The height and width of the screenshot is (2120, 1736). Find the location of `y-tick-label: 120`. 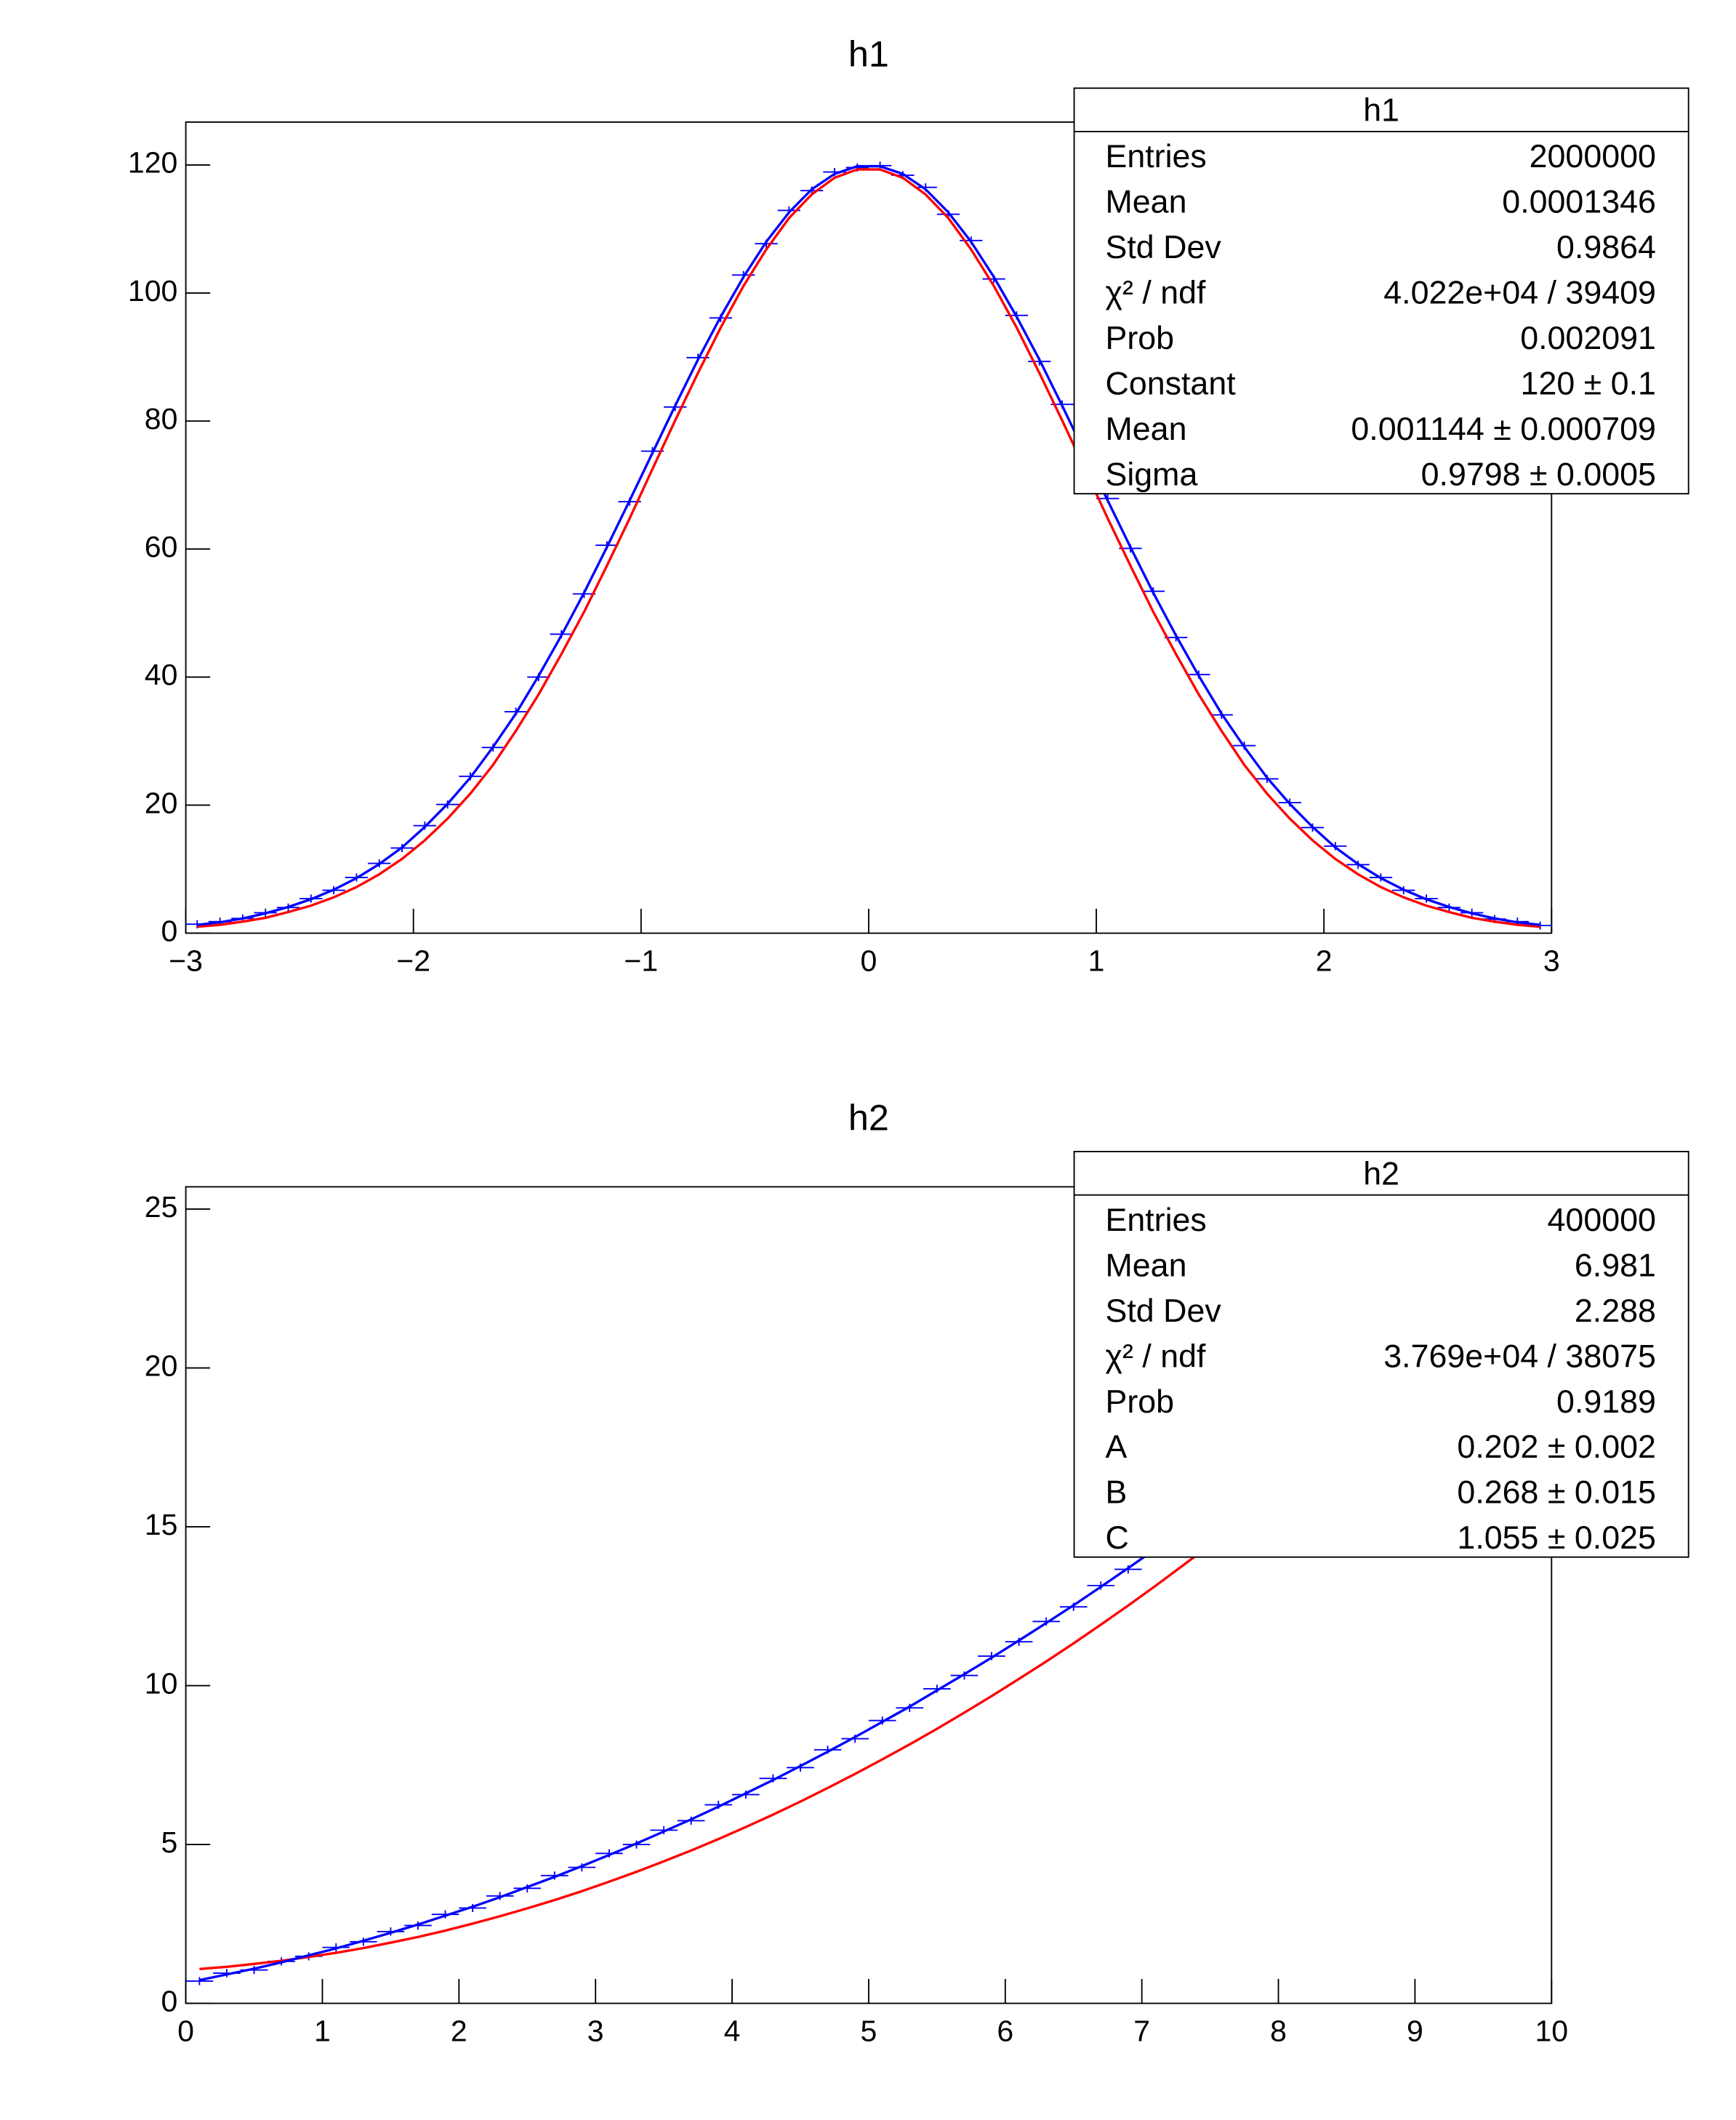

y-tick-label: 120 is located at coordinates (152, 163).